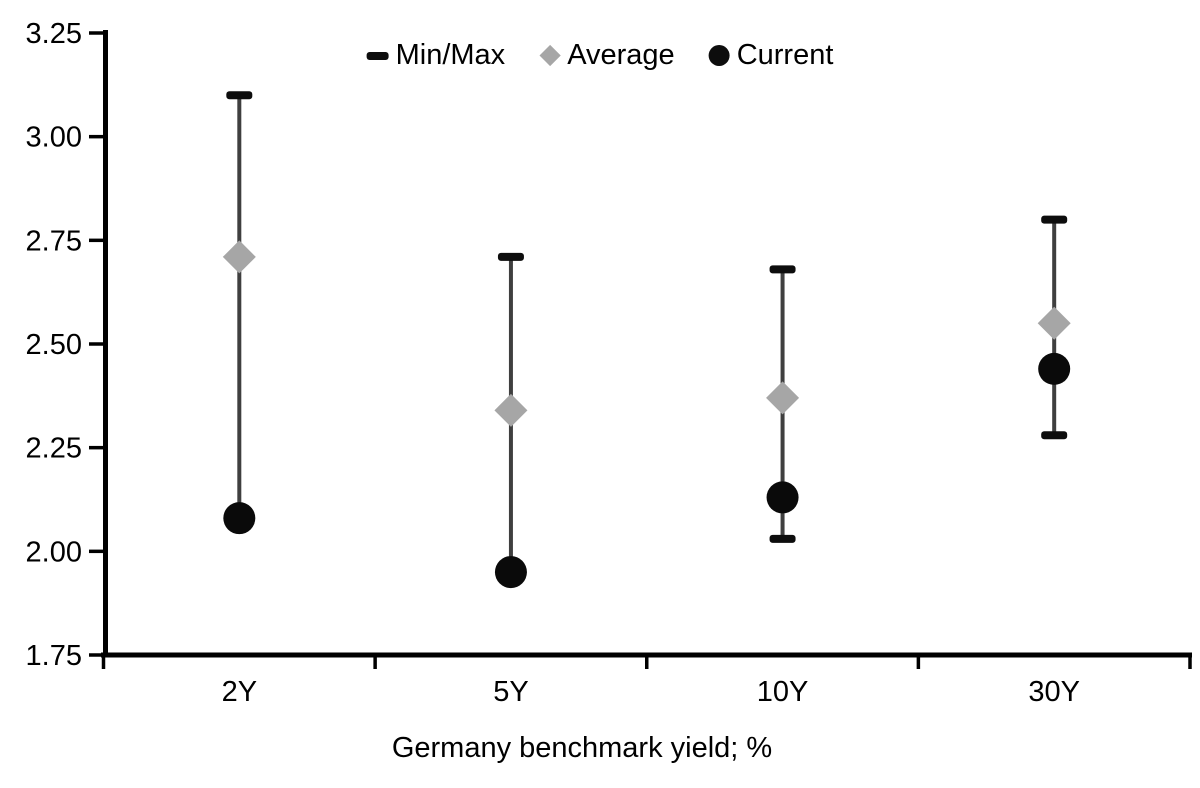 This screenshot has height=788, width=1200. What do you see at coordinates (1054, 692) in the screenshot?
I see `x-tick-label-30Y: 30Y` at bounding box center [1054, 692].